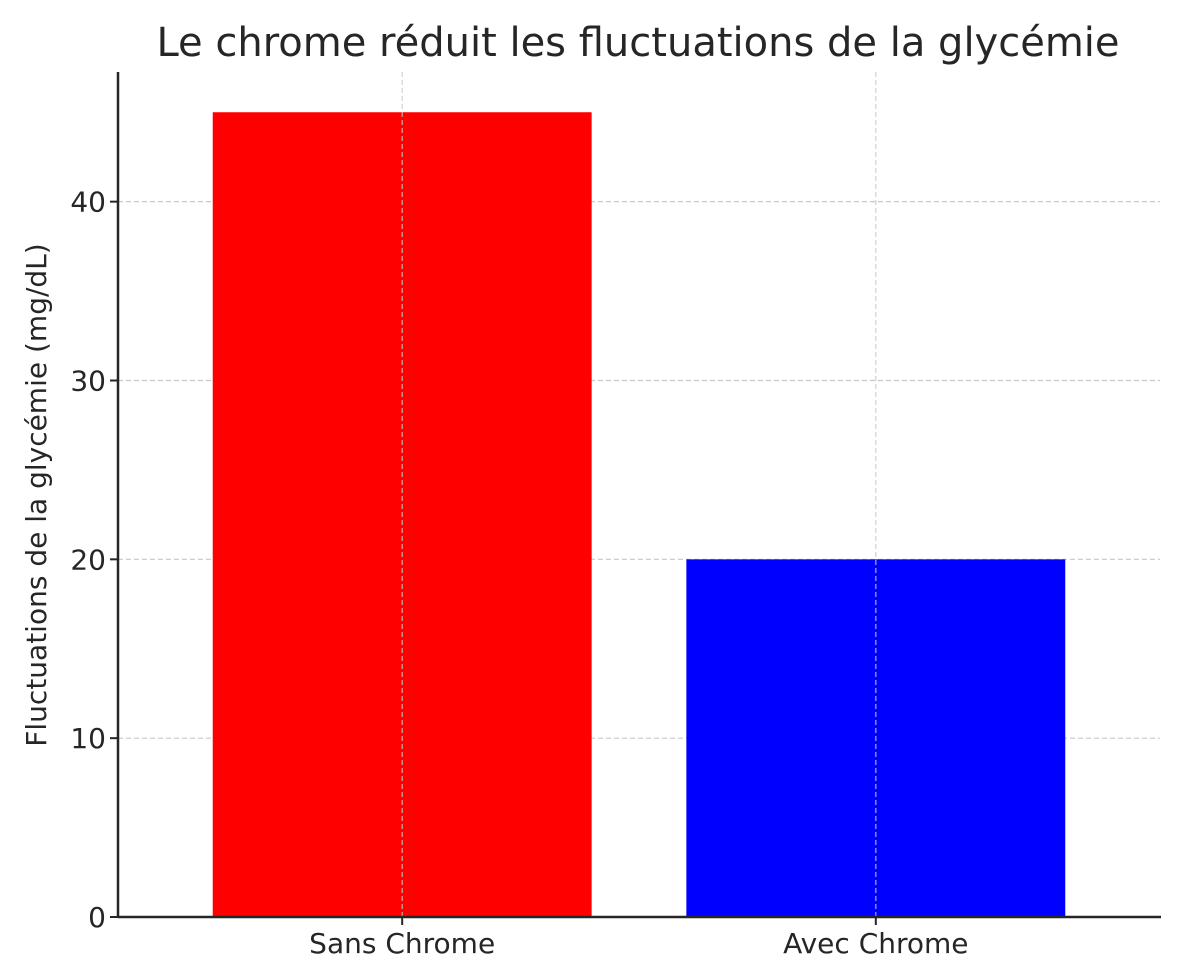  Describe the element at coordinates (88, 202) in the screenshot. I see `y-tick-label: 40` at that location.